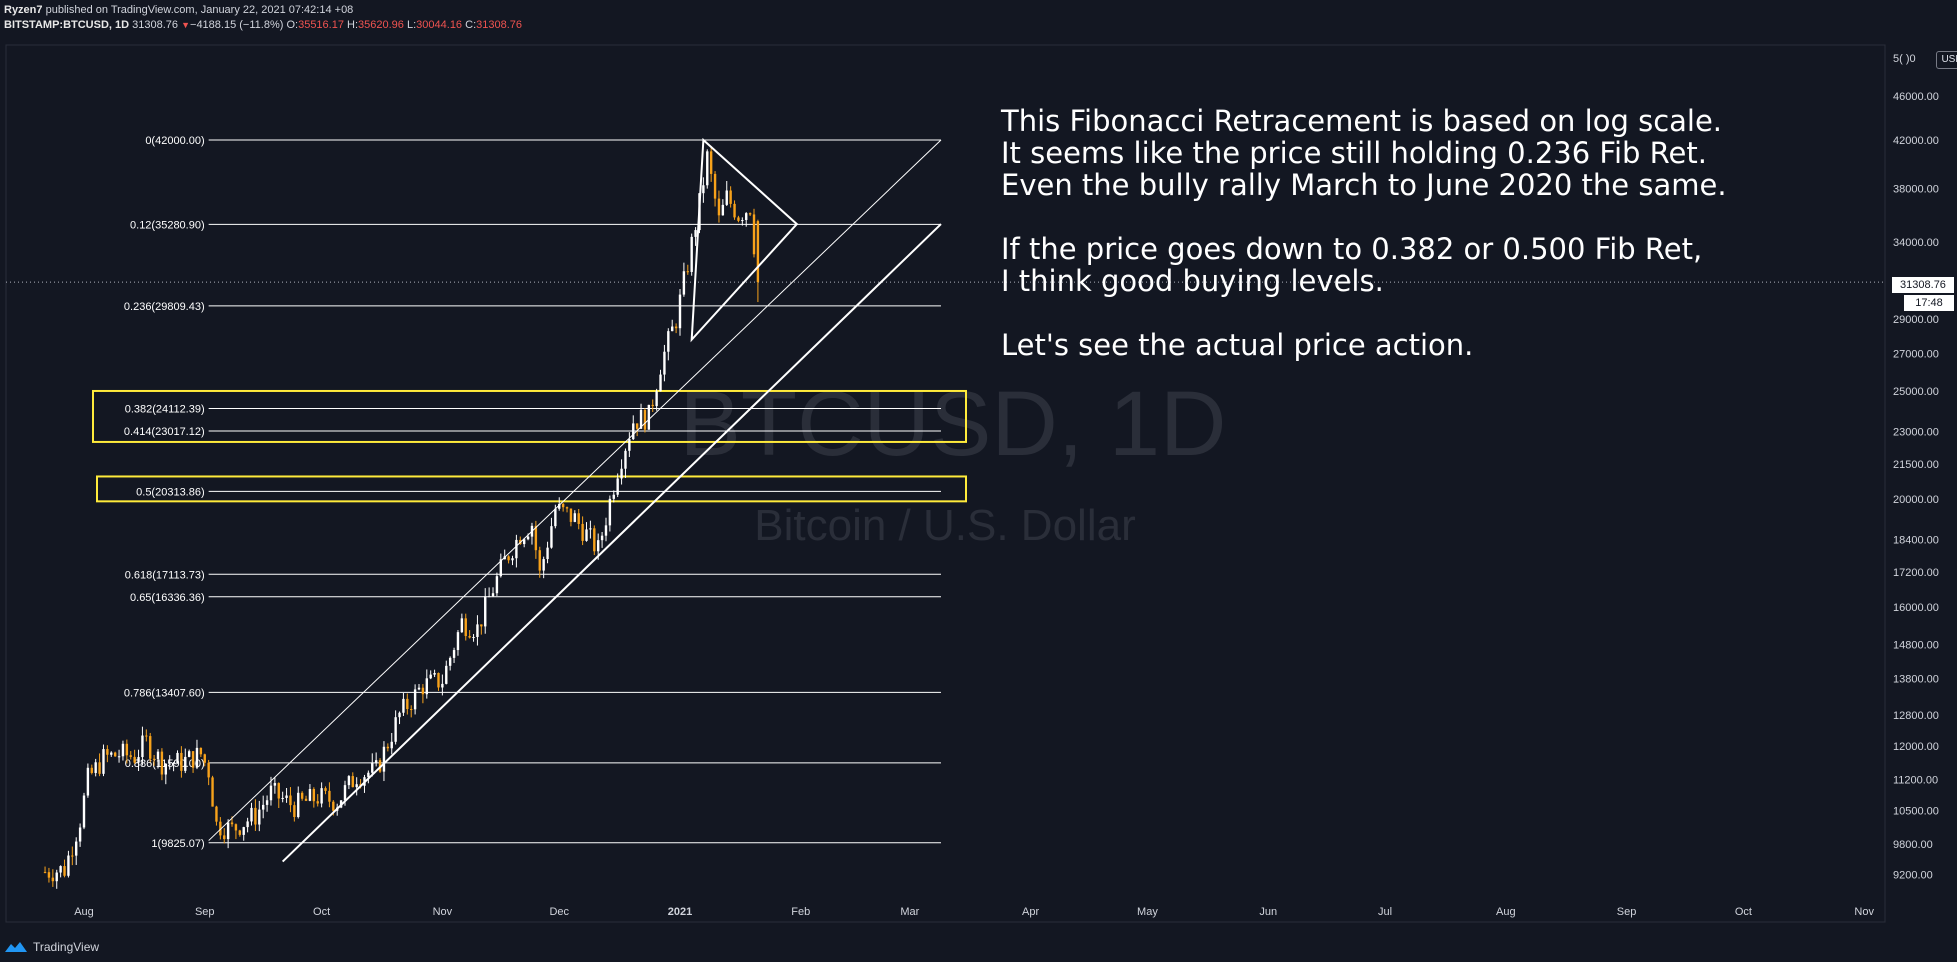 This screenshot has width=1957, height=962. What do you see at coordinates (1929, 303) in the screenshot?
I see `bar-countdown-tag: 17:48` at bounding box center [1929, 303].